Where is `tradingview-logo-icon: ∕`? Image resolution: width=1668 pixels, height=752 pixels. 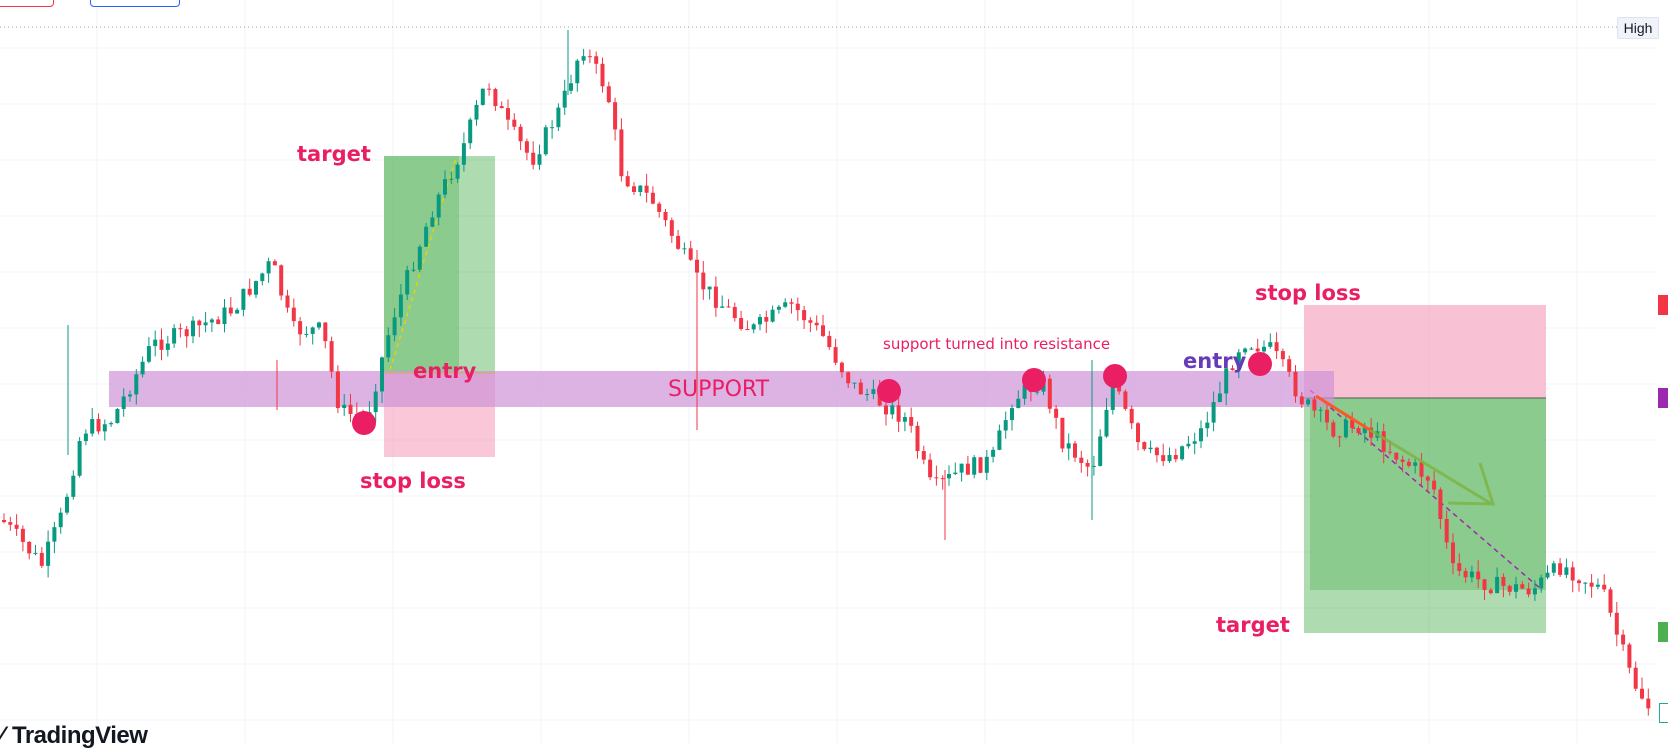 tradingview-logo-icon: ∕ is located at coordinates (2, 735).